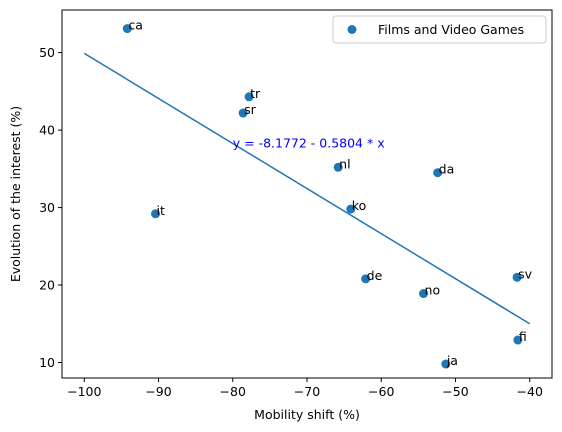 This screenshot has height=432, width=562. I want to click on y-axis-ticks: 10 20 30 40 50, so click(50, 207).